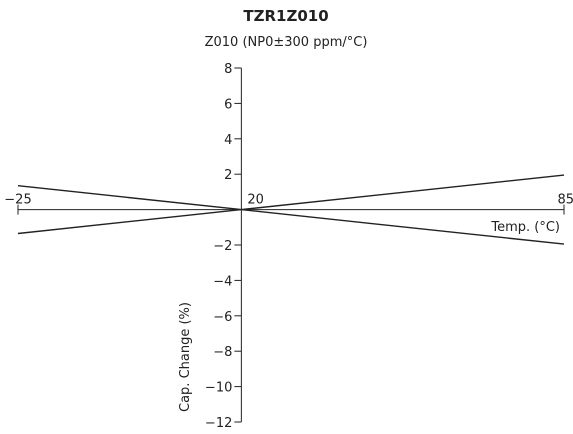 The height and width of the screenshot is (434, 573). I want to click on y-tick-label: −2, so click(222, 246).